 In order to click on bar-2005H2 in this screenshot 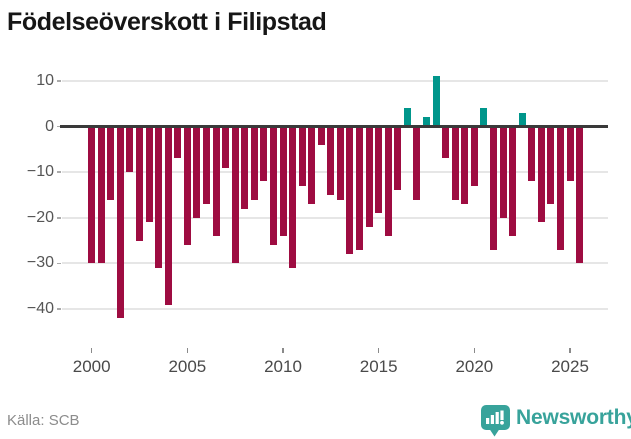, I will do `click(197, 172)`.